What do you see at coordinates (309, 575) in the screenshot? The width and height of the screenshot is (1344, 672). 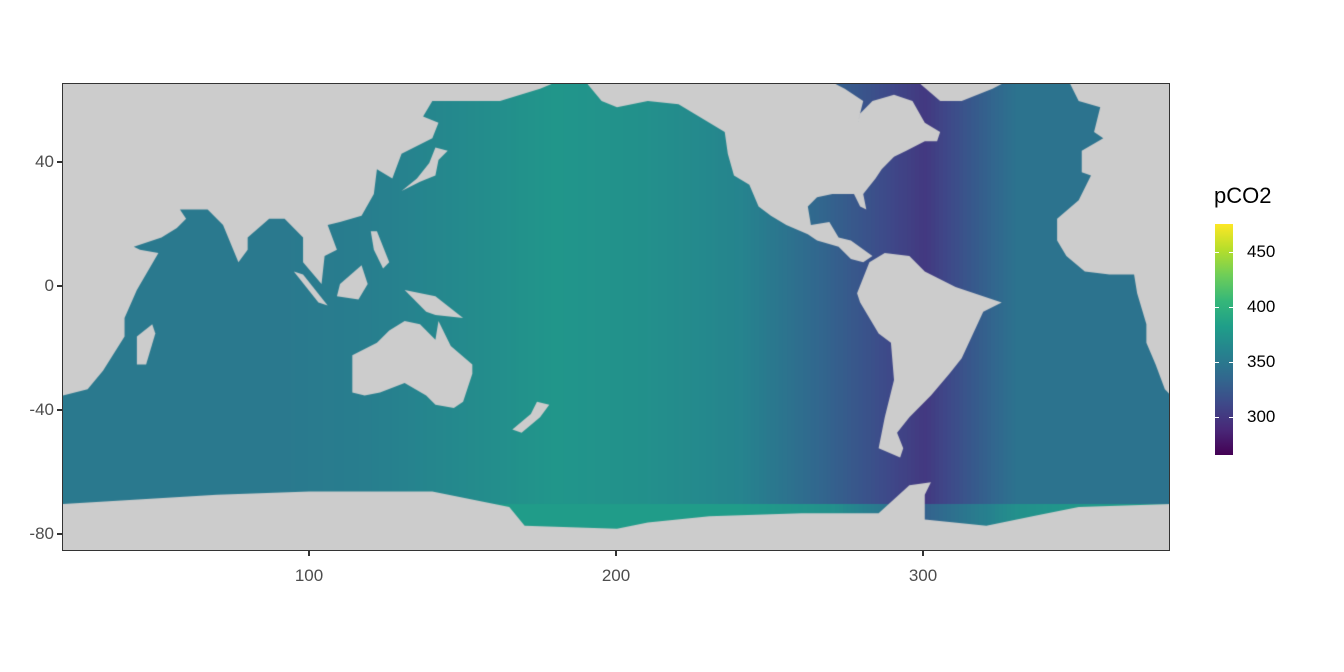 I see `x-tick-label: 100` at bounding box center [309, 575].